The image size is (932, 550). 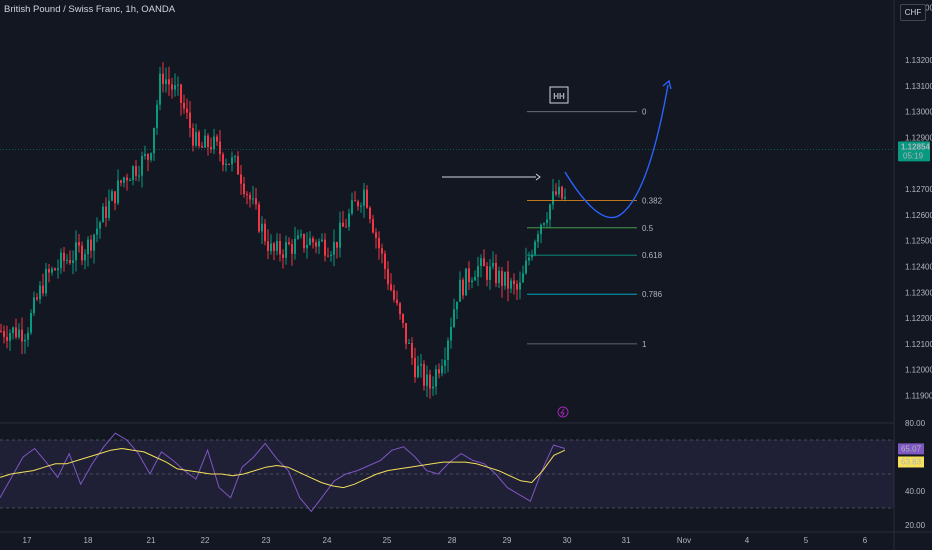 I want to click on price-tick: 1.12700, so click(x=918, y=189).